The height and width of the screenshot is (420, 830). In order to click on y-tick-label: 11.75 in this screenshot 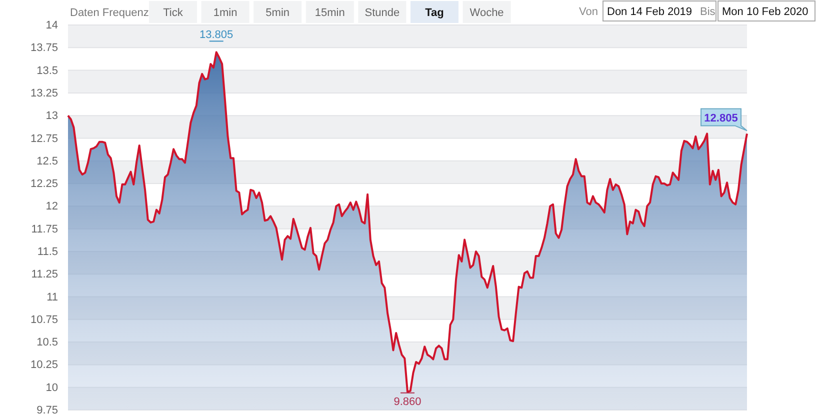, I will do `click(44, 229)`.